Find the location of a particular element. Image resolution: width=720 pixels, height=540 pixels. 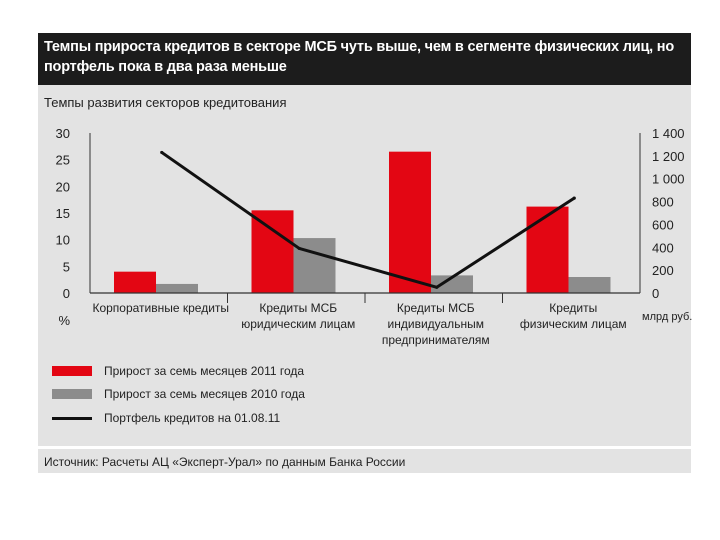

divider is located at coordinates (364, 447).